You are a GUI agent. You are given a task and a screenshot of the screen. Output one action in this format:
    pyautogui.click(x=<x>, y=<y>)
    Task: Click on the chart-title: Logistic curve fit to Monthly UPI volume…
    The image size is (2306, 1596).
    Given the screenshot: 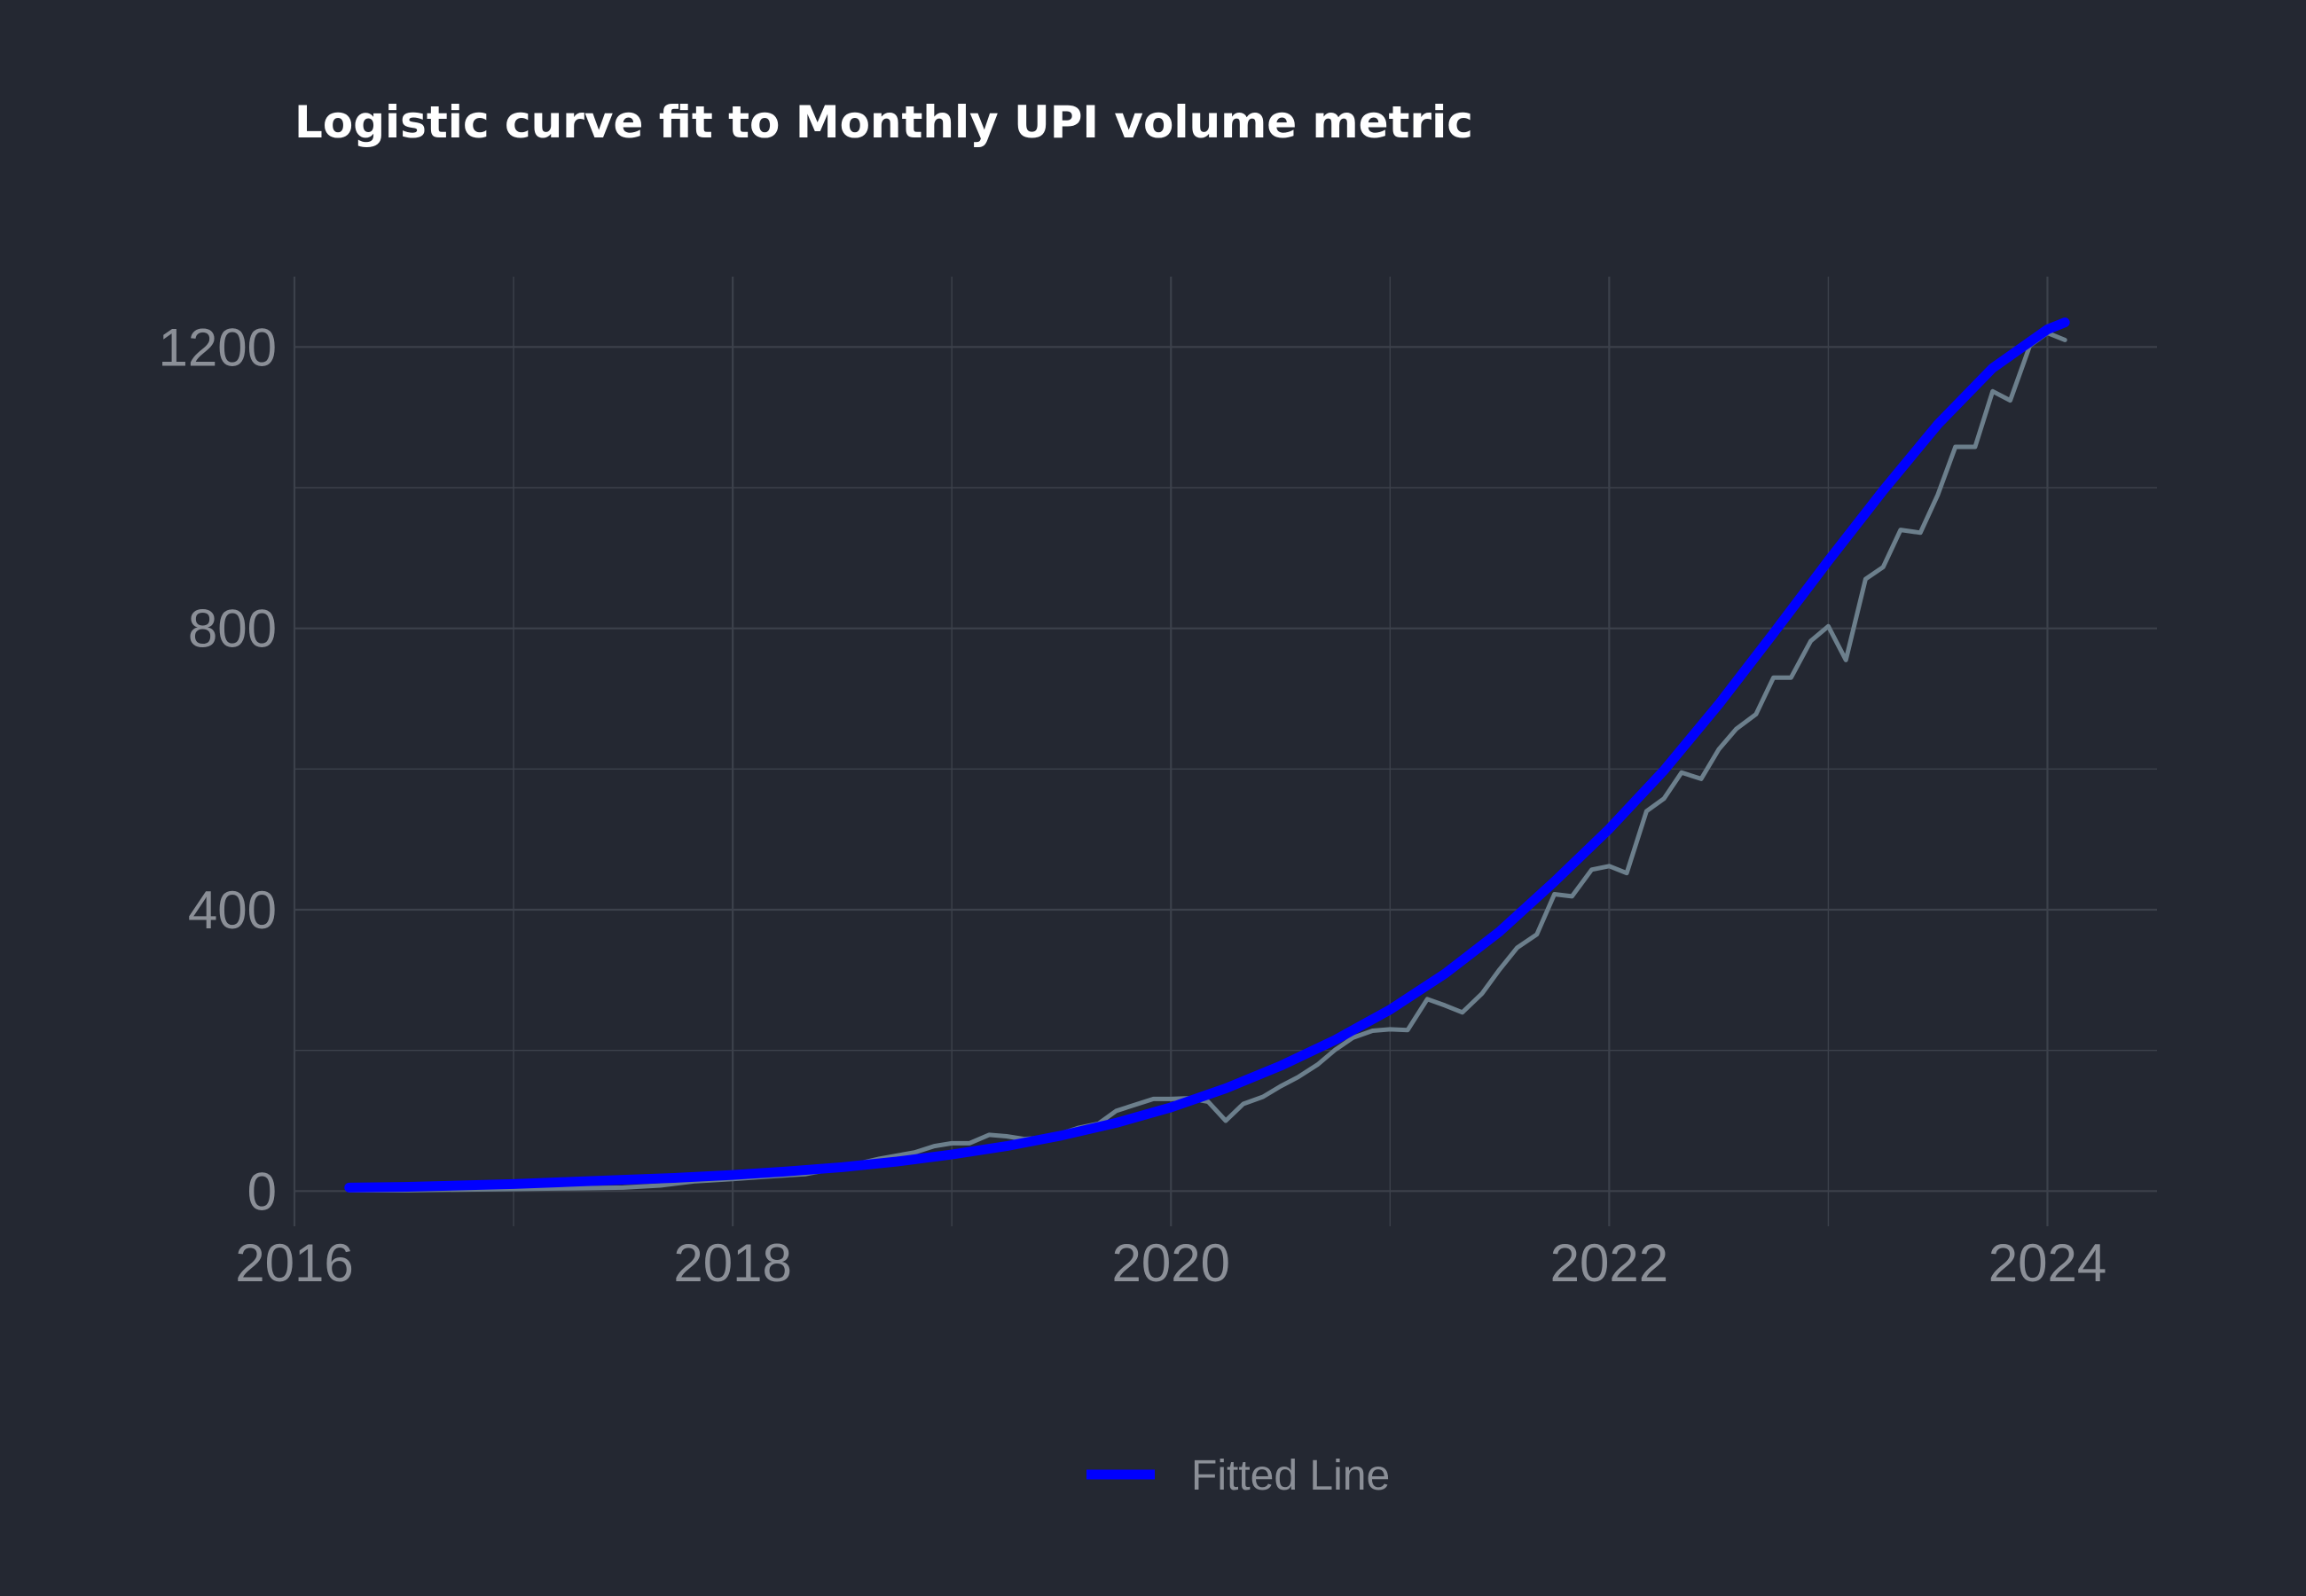 What is the action you would take?
    pyautogui.click(x=883, y=123)
    